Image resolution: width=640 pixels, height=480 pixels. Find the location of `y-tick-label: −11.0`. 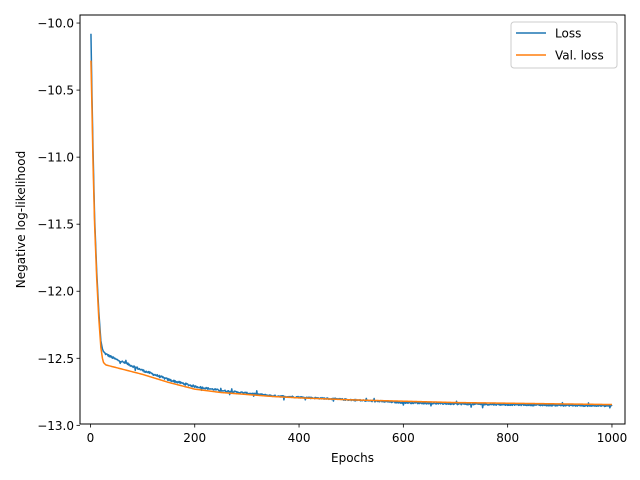

y-tick-label: −11.0 is located at coordinates (55, 158).